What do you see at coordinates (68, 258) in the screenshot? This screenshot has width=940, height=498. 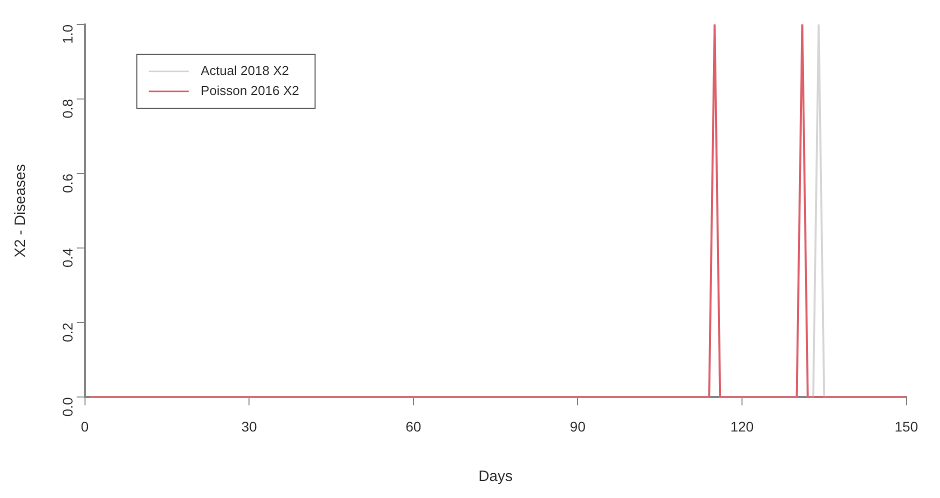 I see `y-tick-label: 0.4` at bounding box center [68, 258].